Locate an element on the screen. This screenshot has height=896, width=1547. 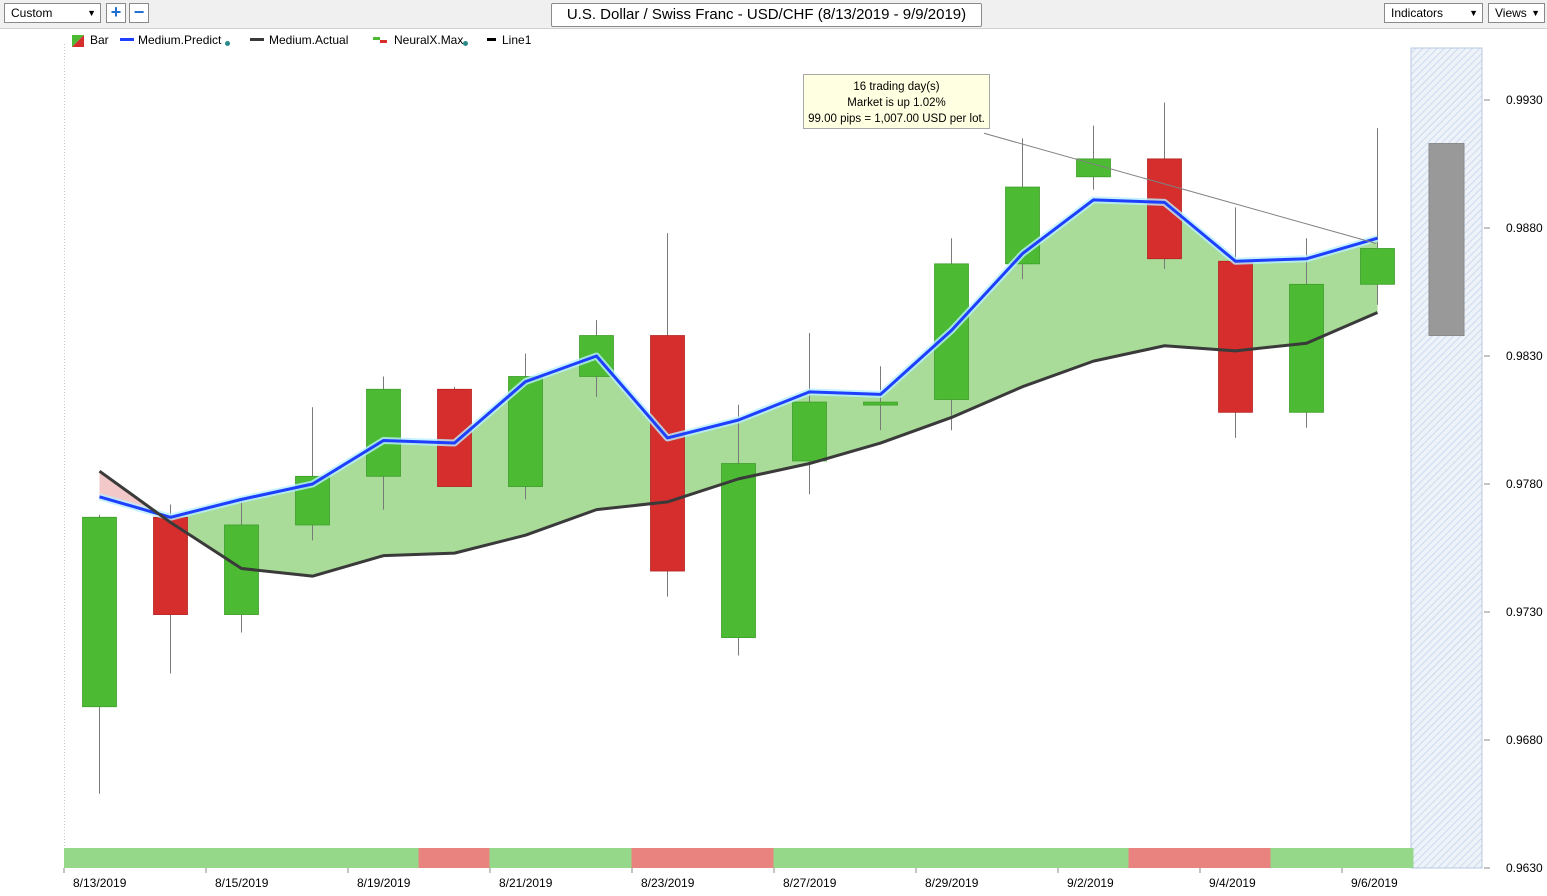
tooltip-trading-days: 16 trading day(s) is located at coordinates (896, 87).